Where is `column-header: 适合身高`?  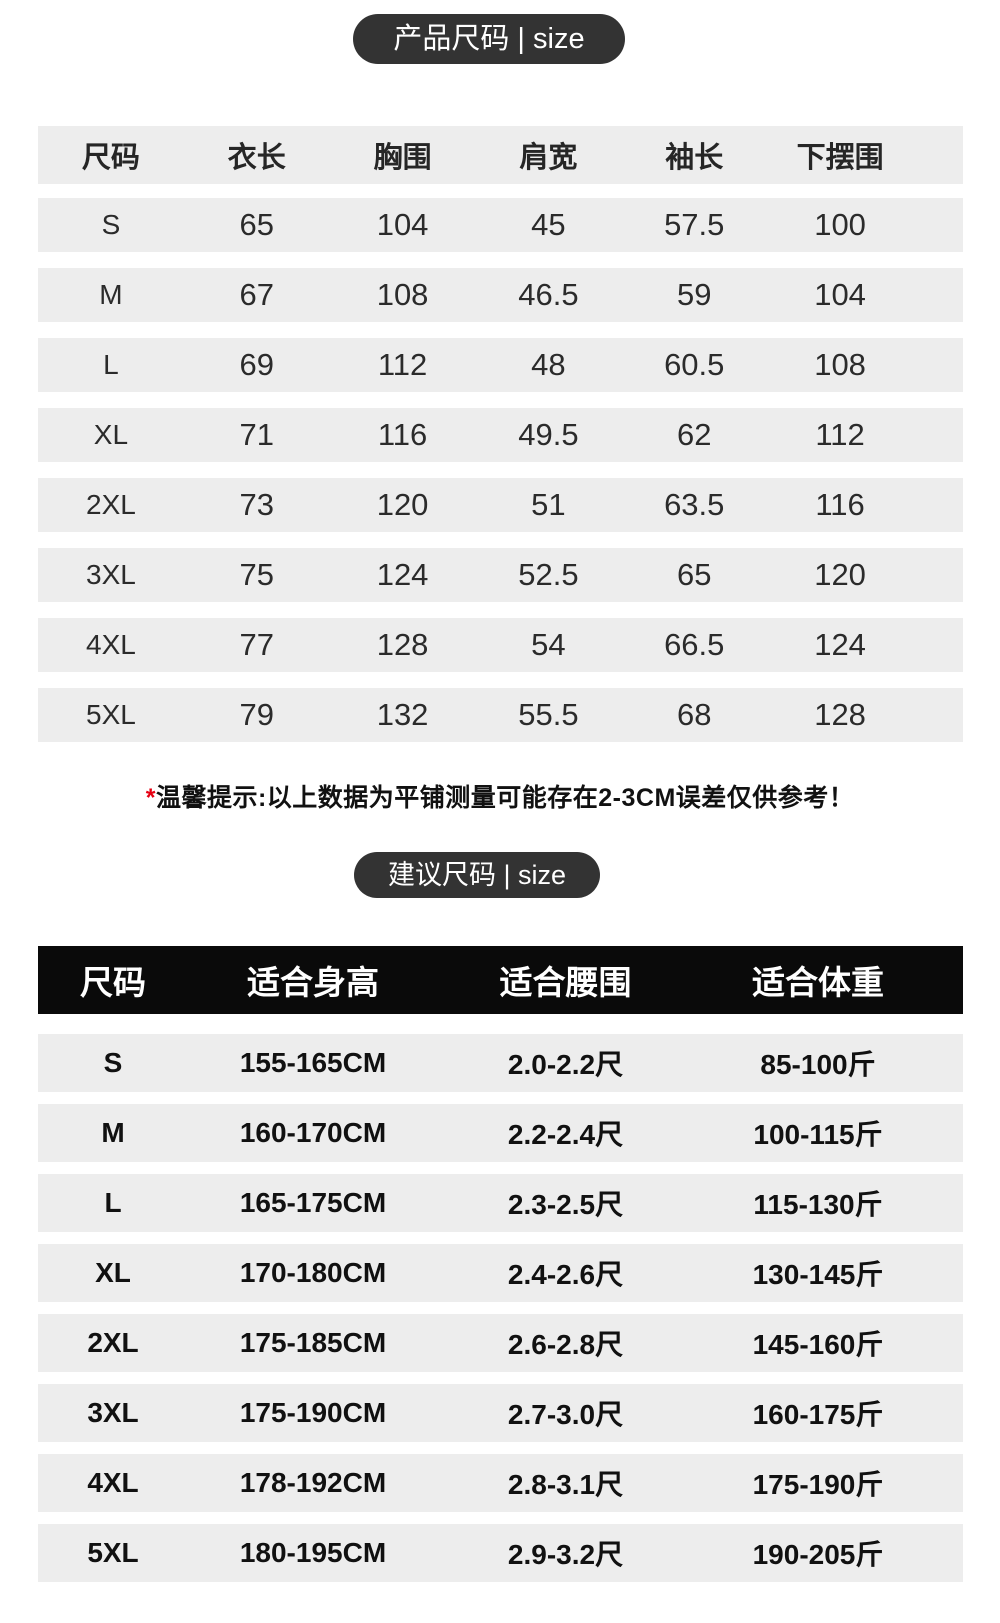 column-header: 适合身高 is located at coordinates (313, 982).